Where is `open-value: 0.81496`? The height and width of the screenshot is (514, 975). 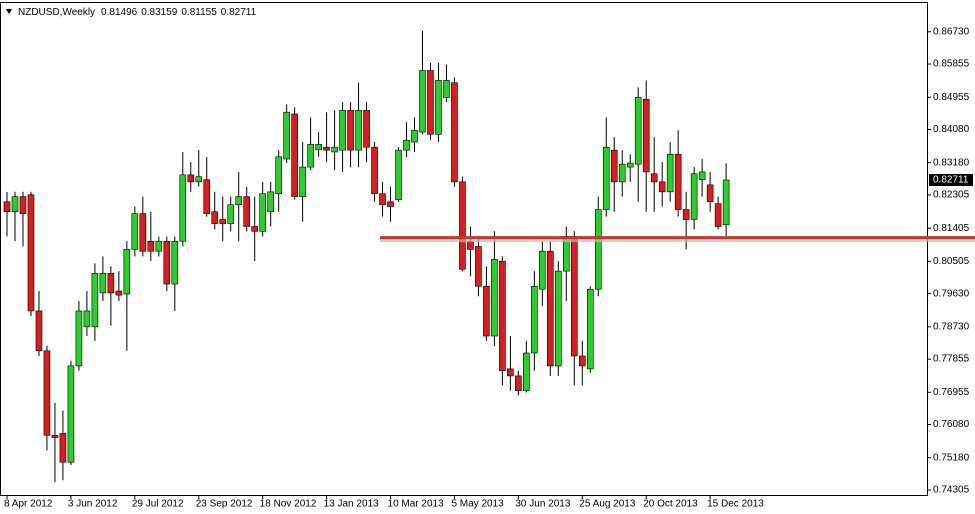
open-value: 0.81496 is located at coordinates (119, 12).